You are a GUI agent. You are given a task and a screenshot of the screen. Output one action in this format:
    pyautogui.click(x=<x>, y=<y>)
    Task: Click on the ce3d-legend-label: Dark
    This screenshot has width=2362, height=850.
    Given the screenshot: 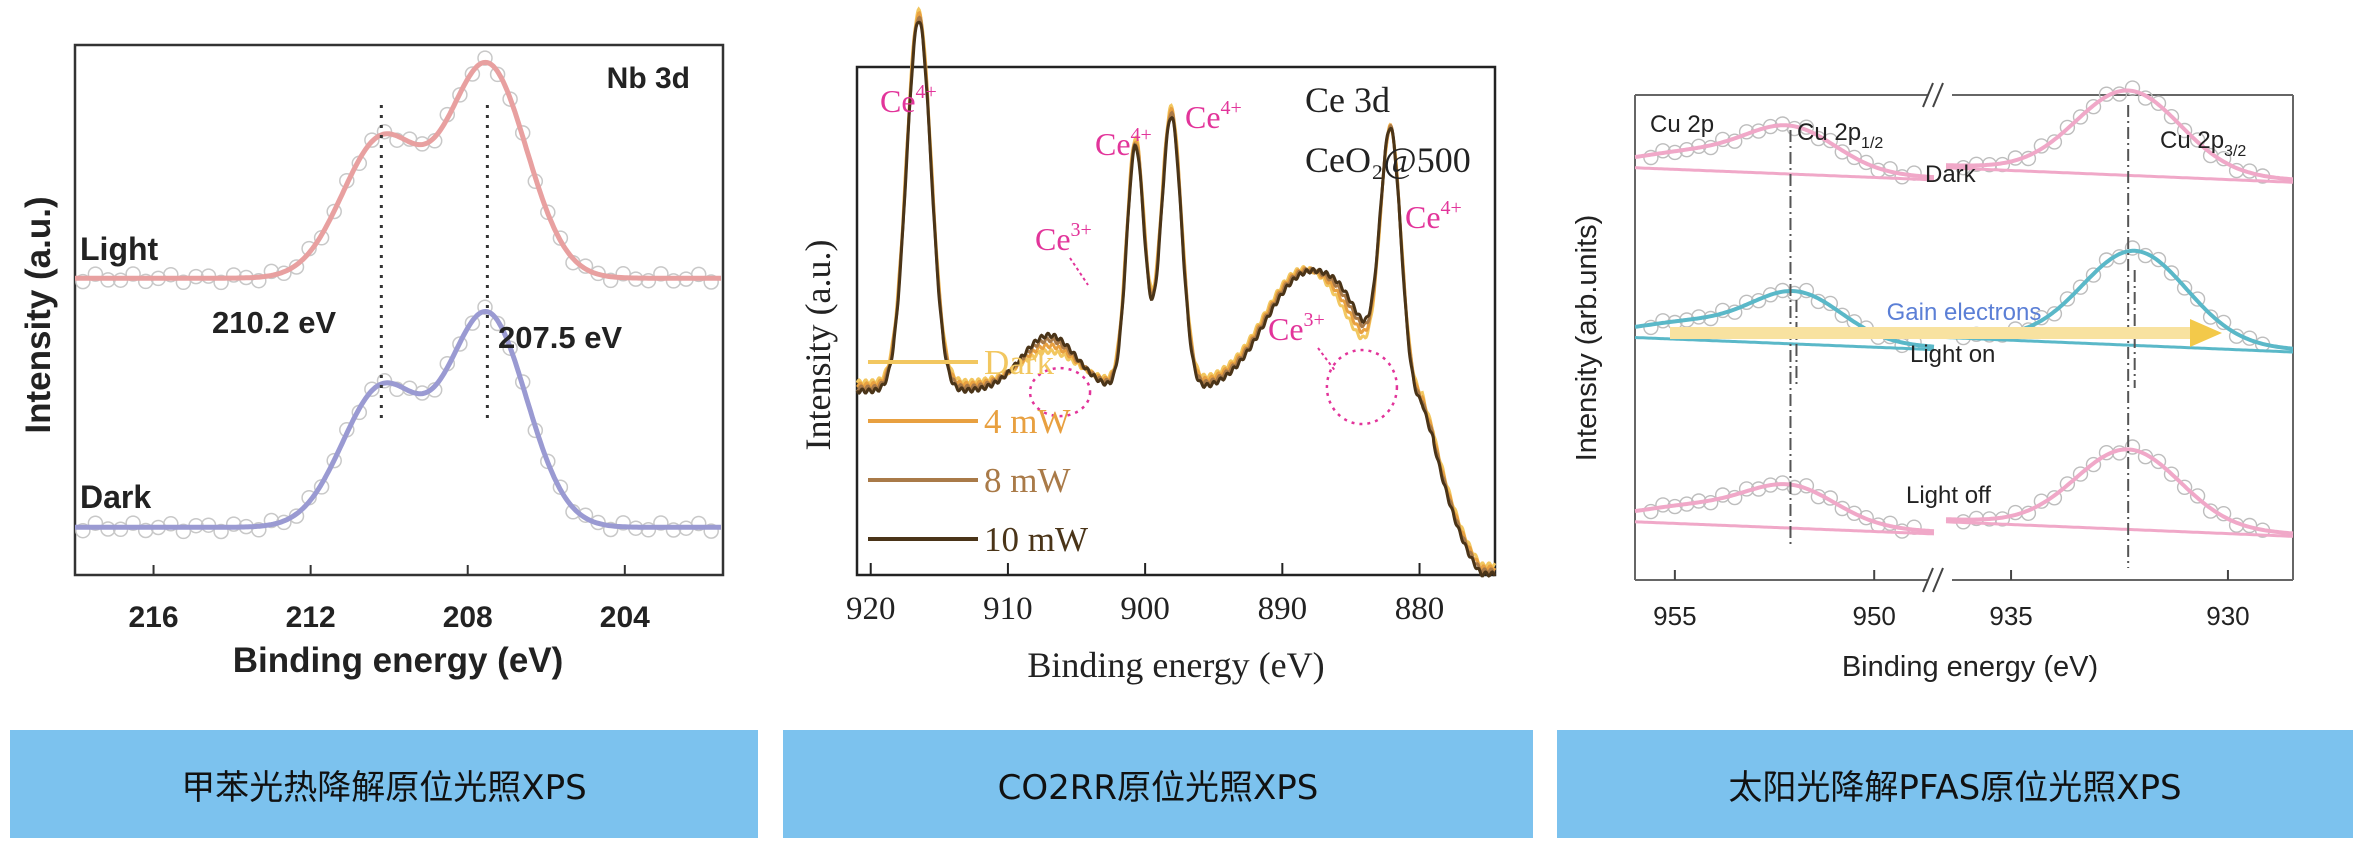 What is the action you would take?
    pyautogui.click(x=1019, y=362)
    